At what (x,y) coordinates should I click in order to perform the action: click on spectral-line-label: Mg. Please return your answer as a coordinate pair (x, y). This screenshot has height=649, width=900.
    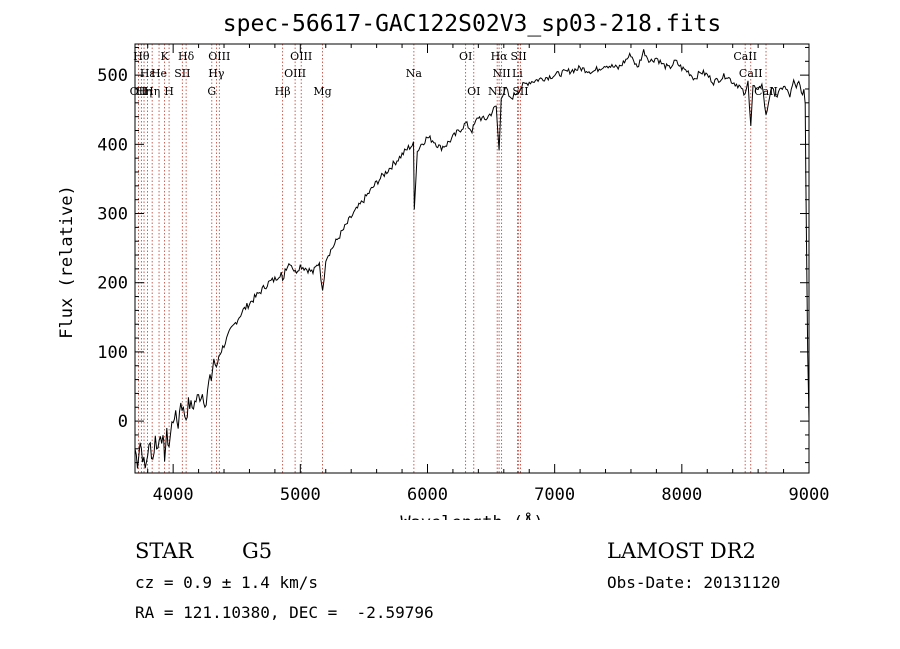
    Looking at the image, I should click on (322, 91).